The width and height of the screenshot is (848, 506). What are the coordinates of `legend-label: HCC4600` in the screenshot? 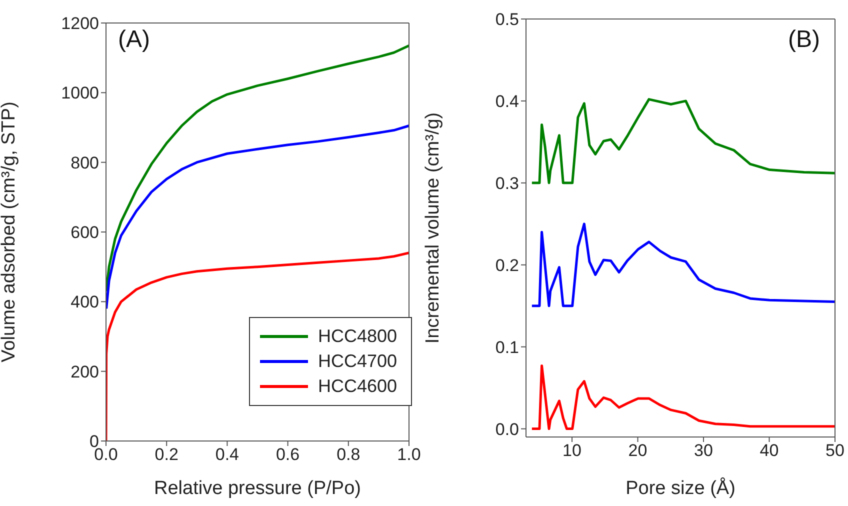 It's located at (357, 386).